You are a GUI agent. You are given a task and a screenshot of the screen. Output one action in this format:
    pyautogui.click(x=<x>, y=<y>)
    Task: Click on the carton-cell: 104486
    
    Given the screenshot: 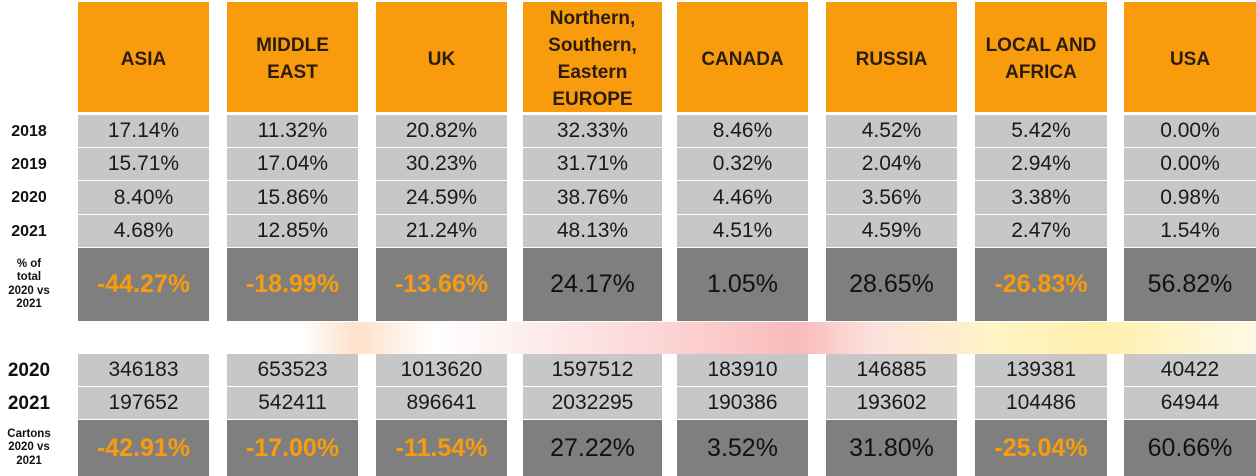 What is the action you would take?
    pyautogui.click(x=1041, y=403)
    